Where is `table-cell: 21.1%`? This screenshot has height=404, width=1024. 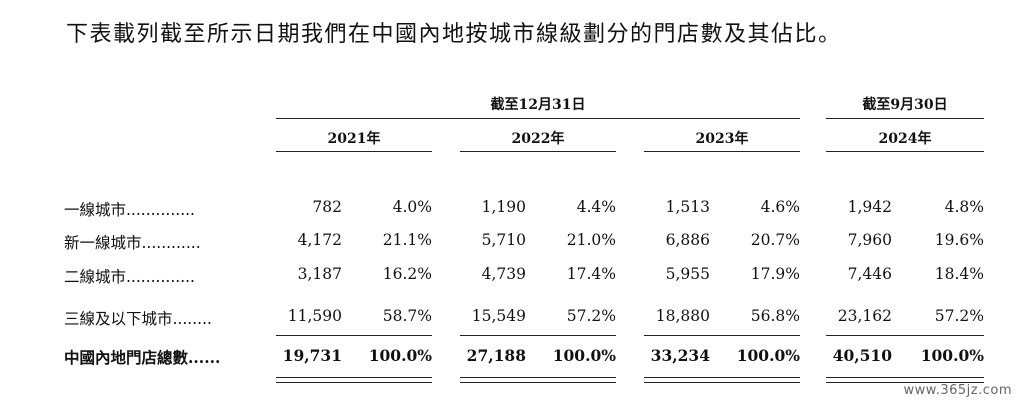 table-cell: 21.1% is located at coordinates (407, 240).